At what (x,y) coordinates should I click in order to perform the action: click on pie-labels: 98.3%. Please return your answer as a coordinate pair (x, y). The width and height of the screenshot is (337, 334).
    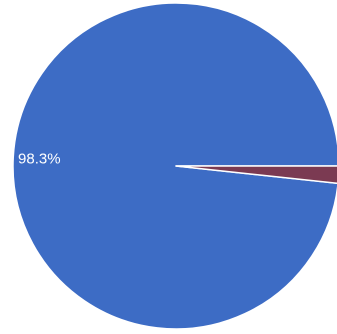
    Looking at the image, I should click on (39, 159).